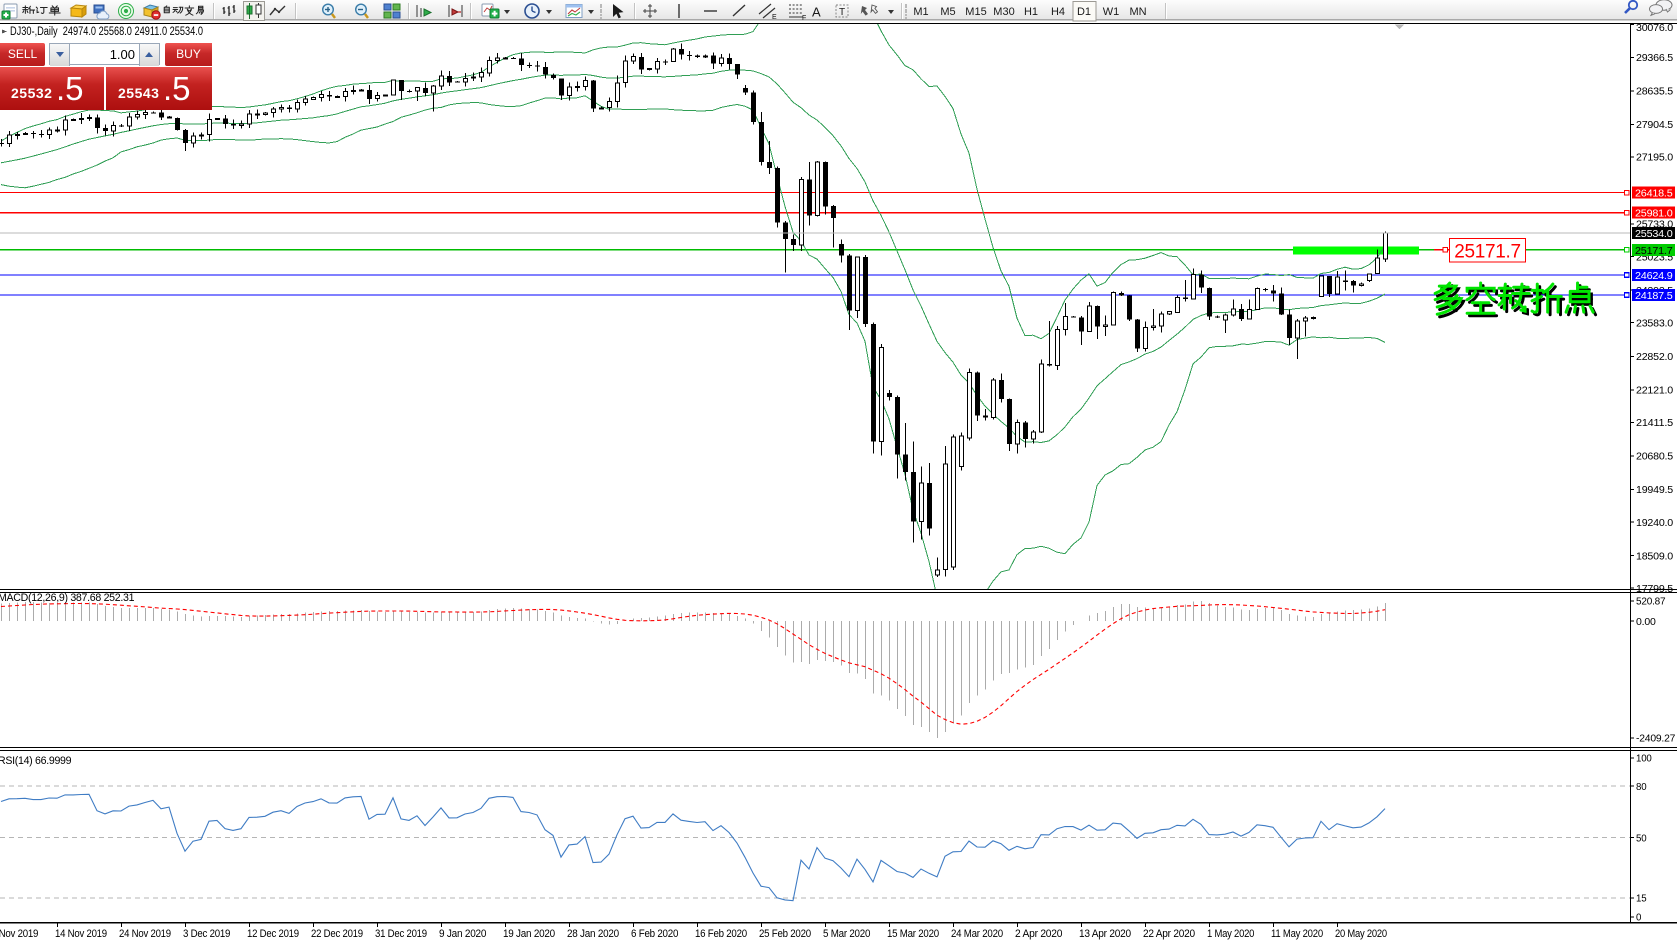  What do you see at coordinates (67, 598) in the screenshot?
I see `svg-text: MACD(12,26,9) 387.68 252.31` at bounding box center [67, 598].